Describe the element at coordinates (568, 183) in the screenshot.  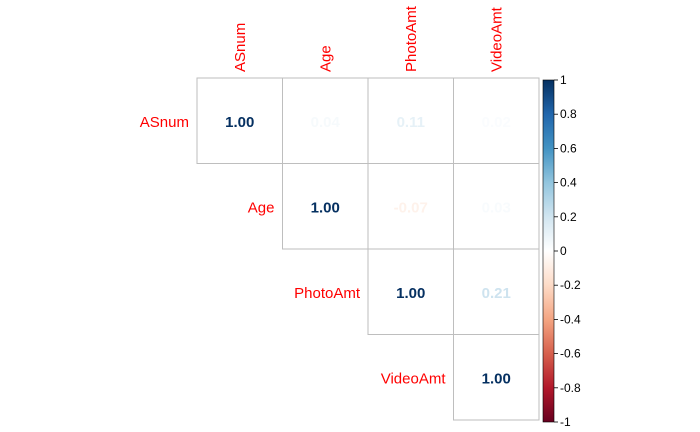
I see `colorbar-tick-label: 0.4` at that location.